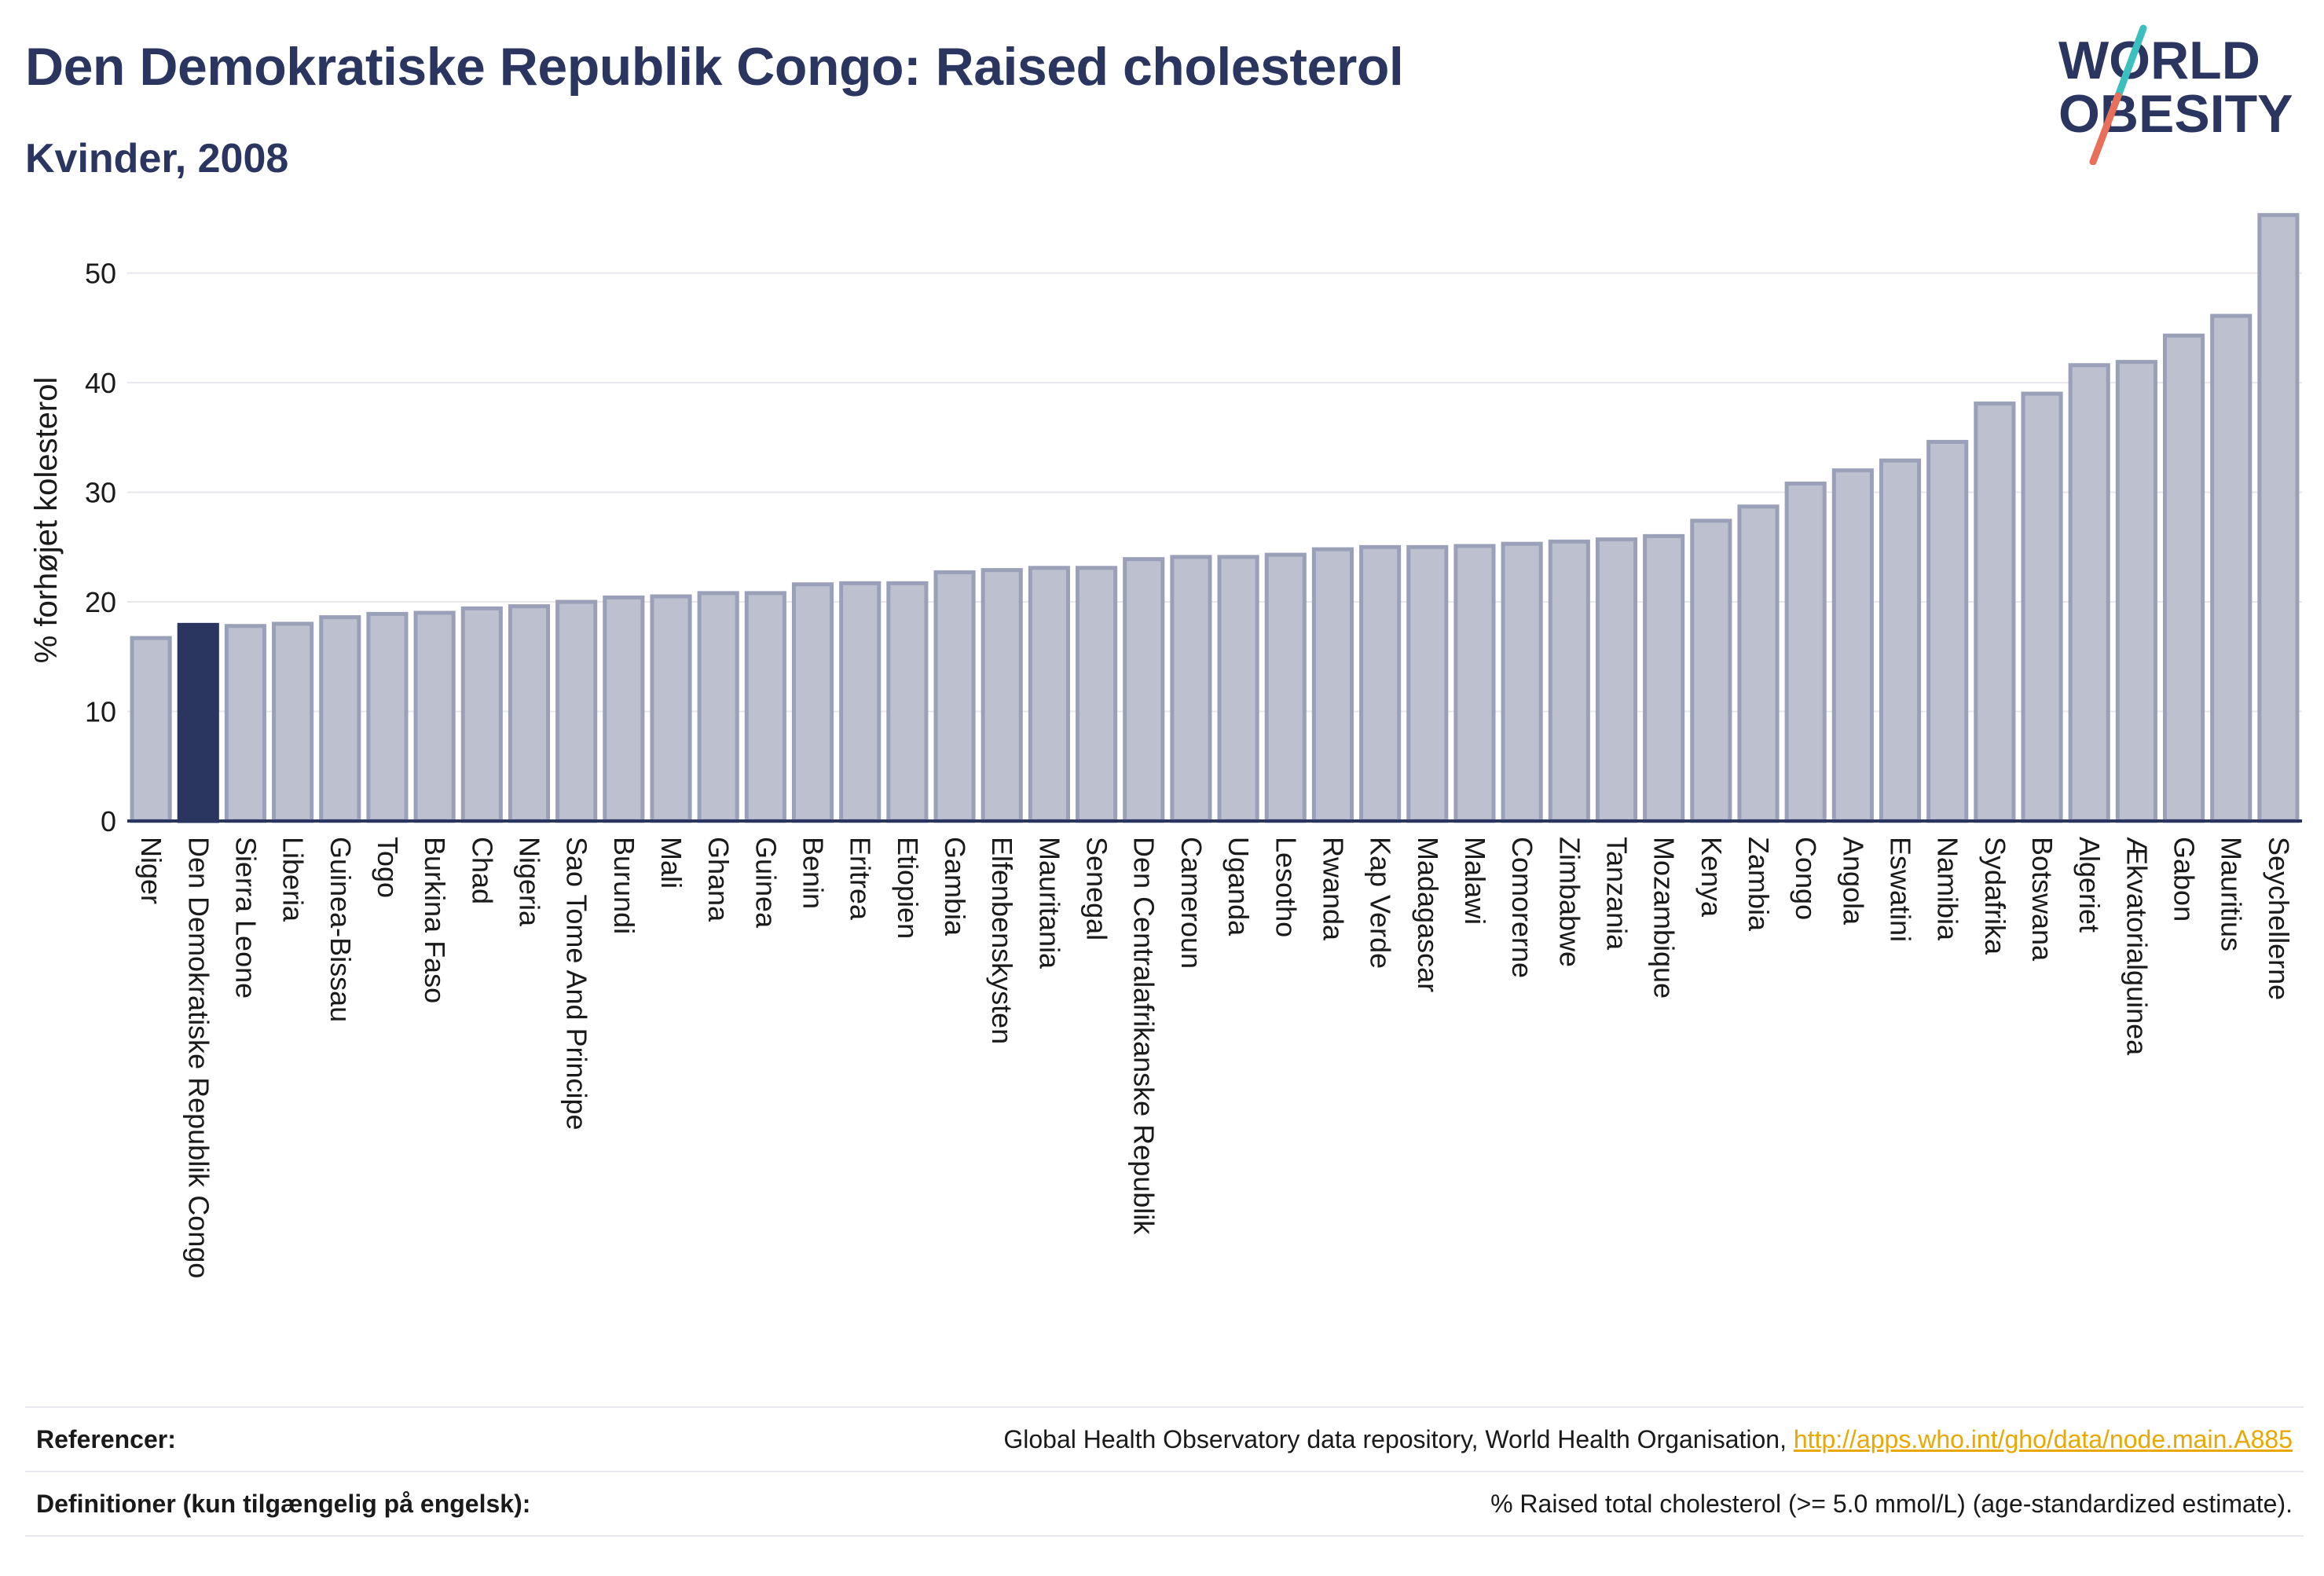  Describe the element at coordinates (46, 520) in the screenshot. I see `y-axis-label: % forhøjet kolesterol` at that location.